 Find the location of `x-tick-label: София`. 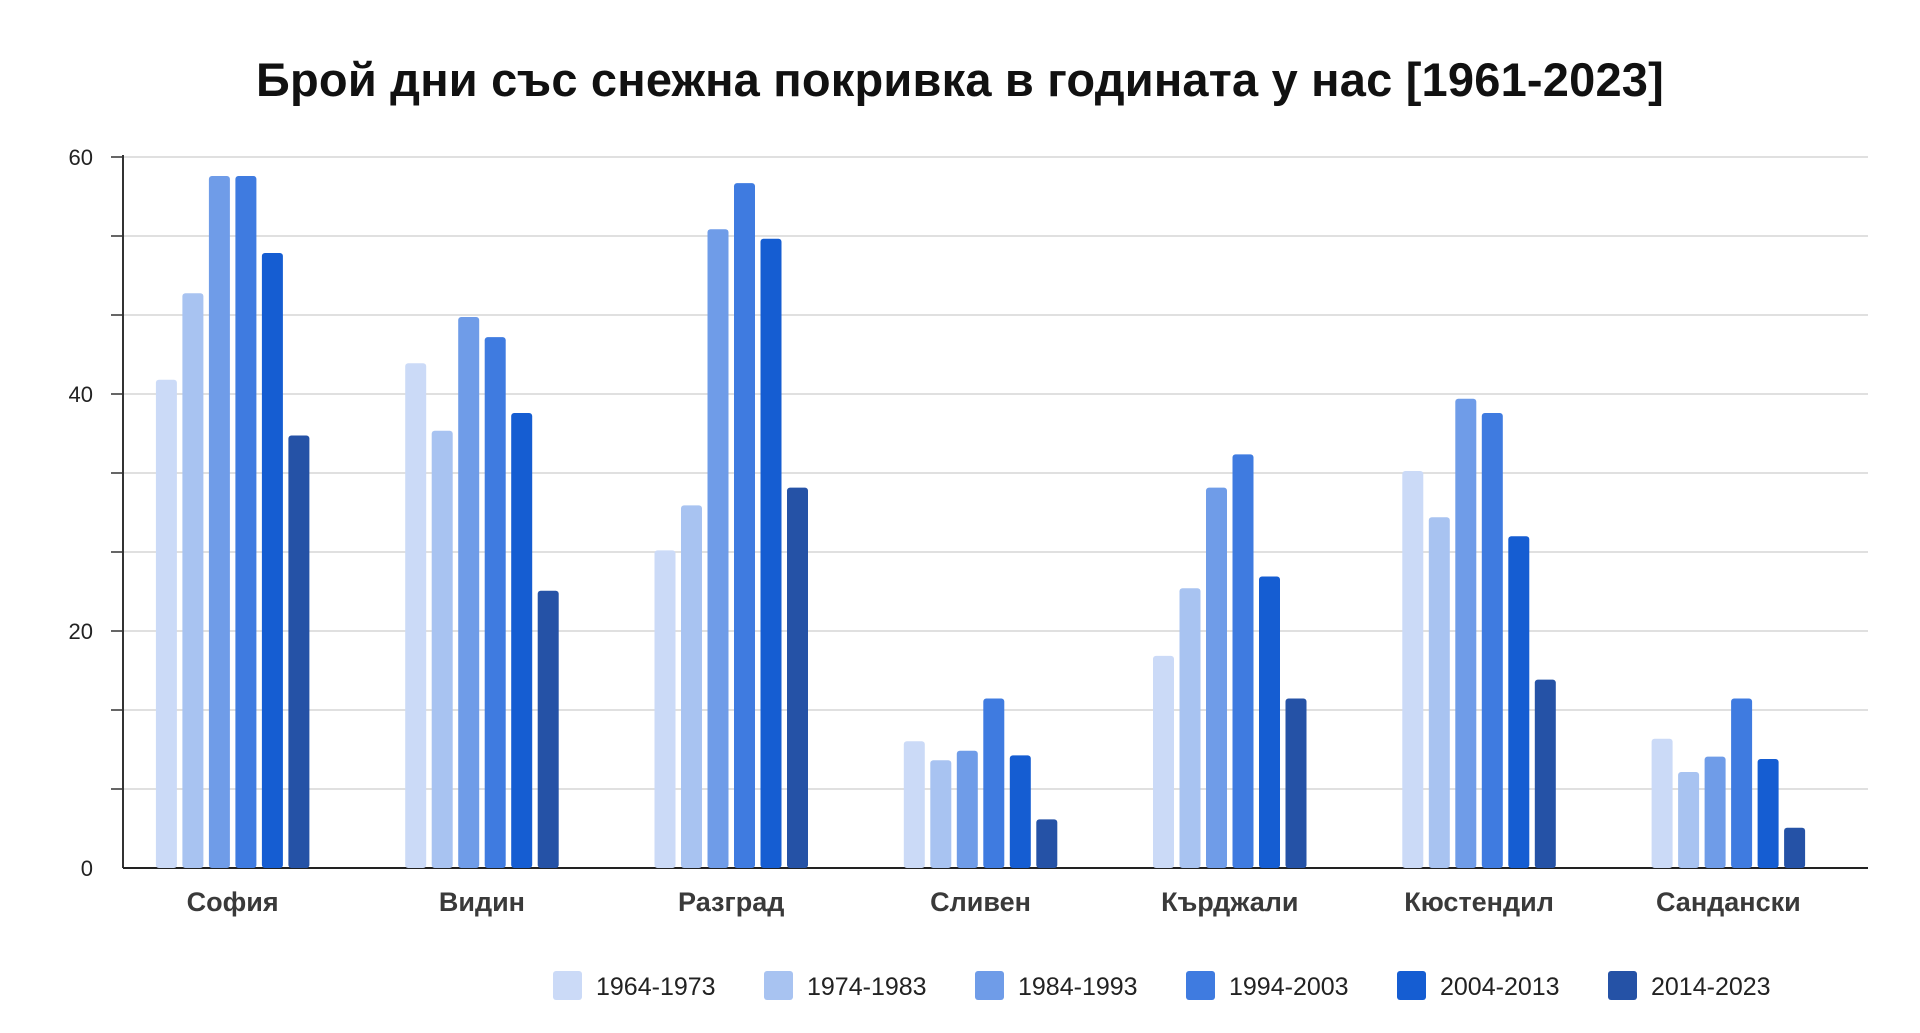

x-tick-label: София is located at coordinates (233, 902).